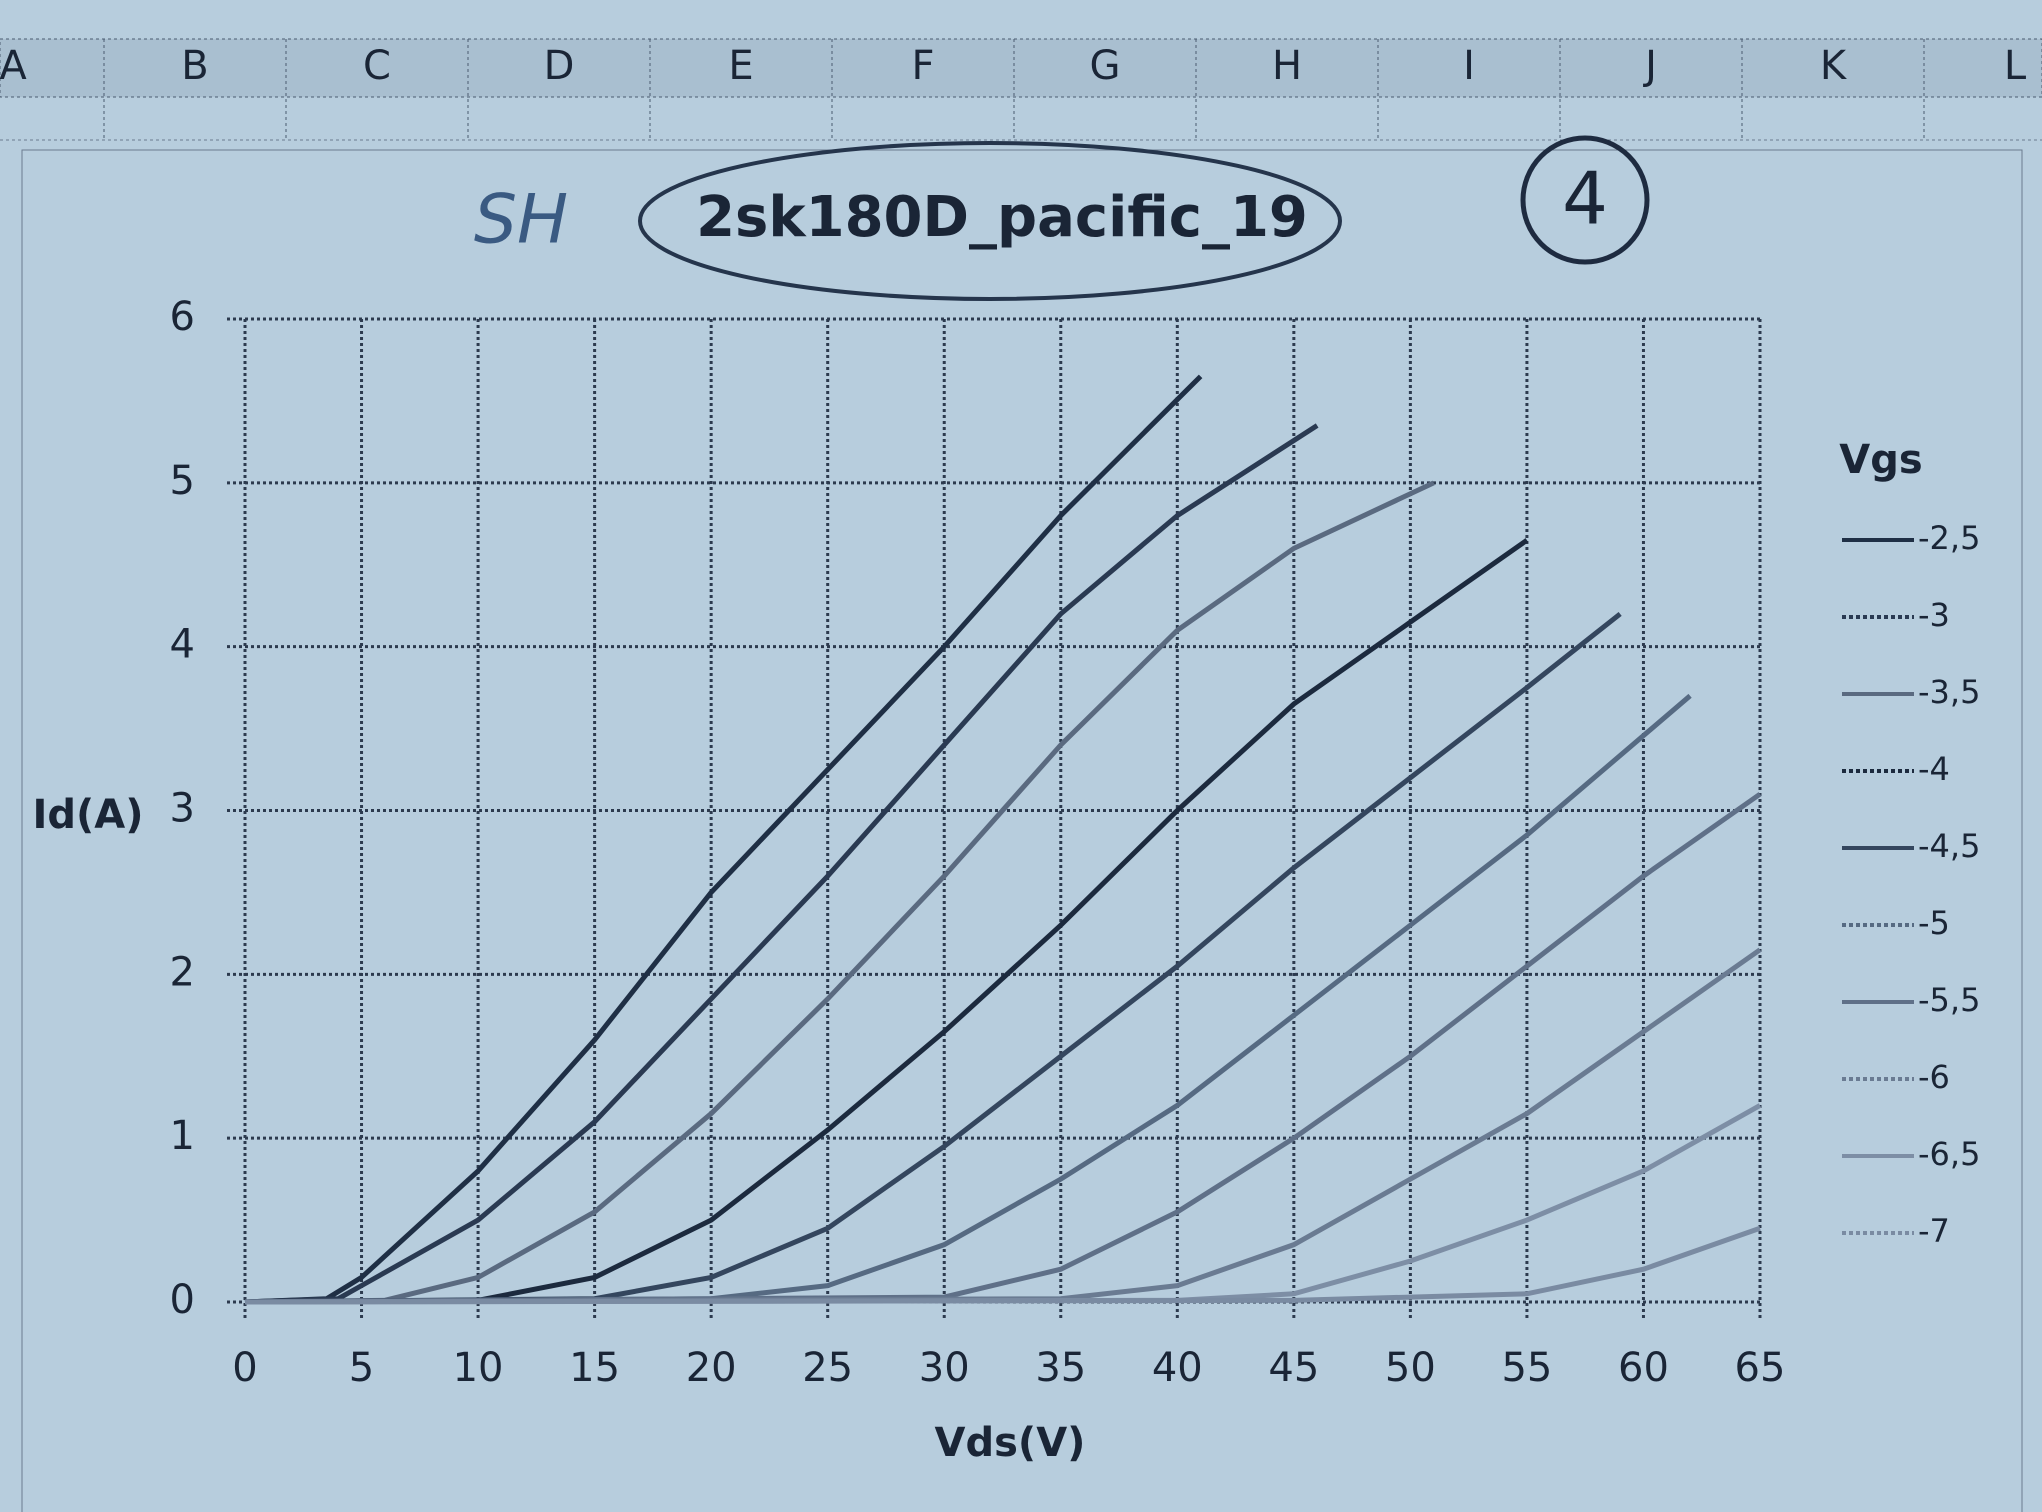 This screenshot has width=2042, height=1512. I want to click on x-tick-label: 0, so click(244, 1368).